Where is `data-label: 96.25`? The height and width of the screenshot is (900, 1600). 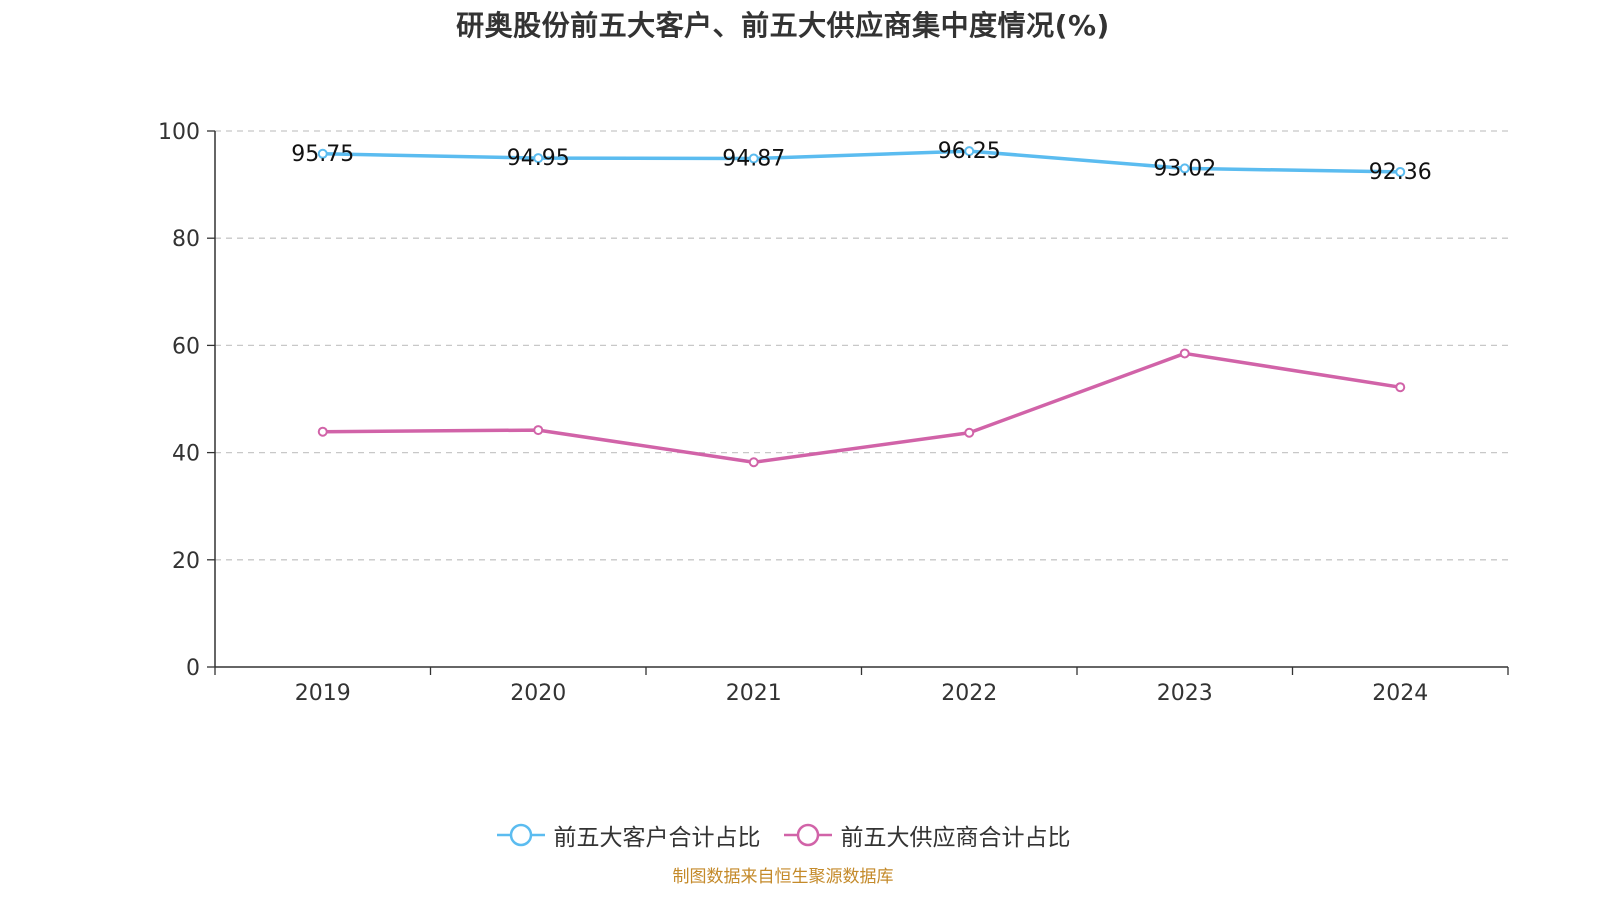 data-label: 96.25 is located at coordinates (969, 151).